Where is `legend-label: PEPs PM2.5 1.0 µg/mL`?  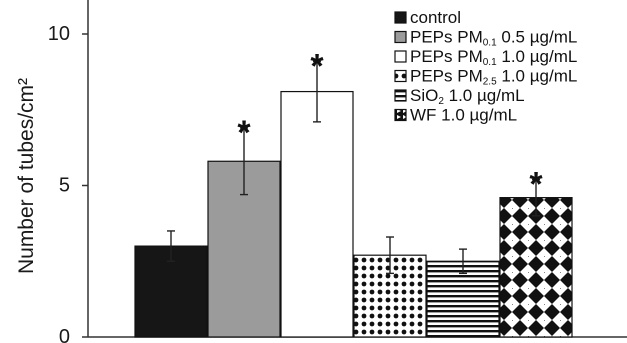 legend-label: PEPs PM2.5 1.0 µg/mL is located at coordinates (493, 77).